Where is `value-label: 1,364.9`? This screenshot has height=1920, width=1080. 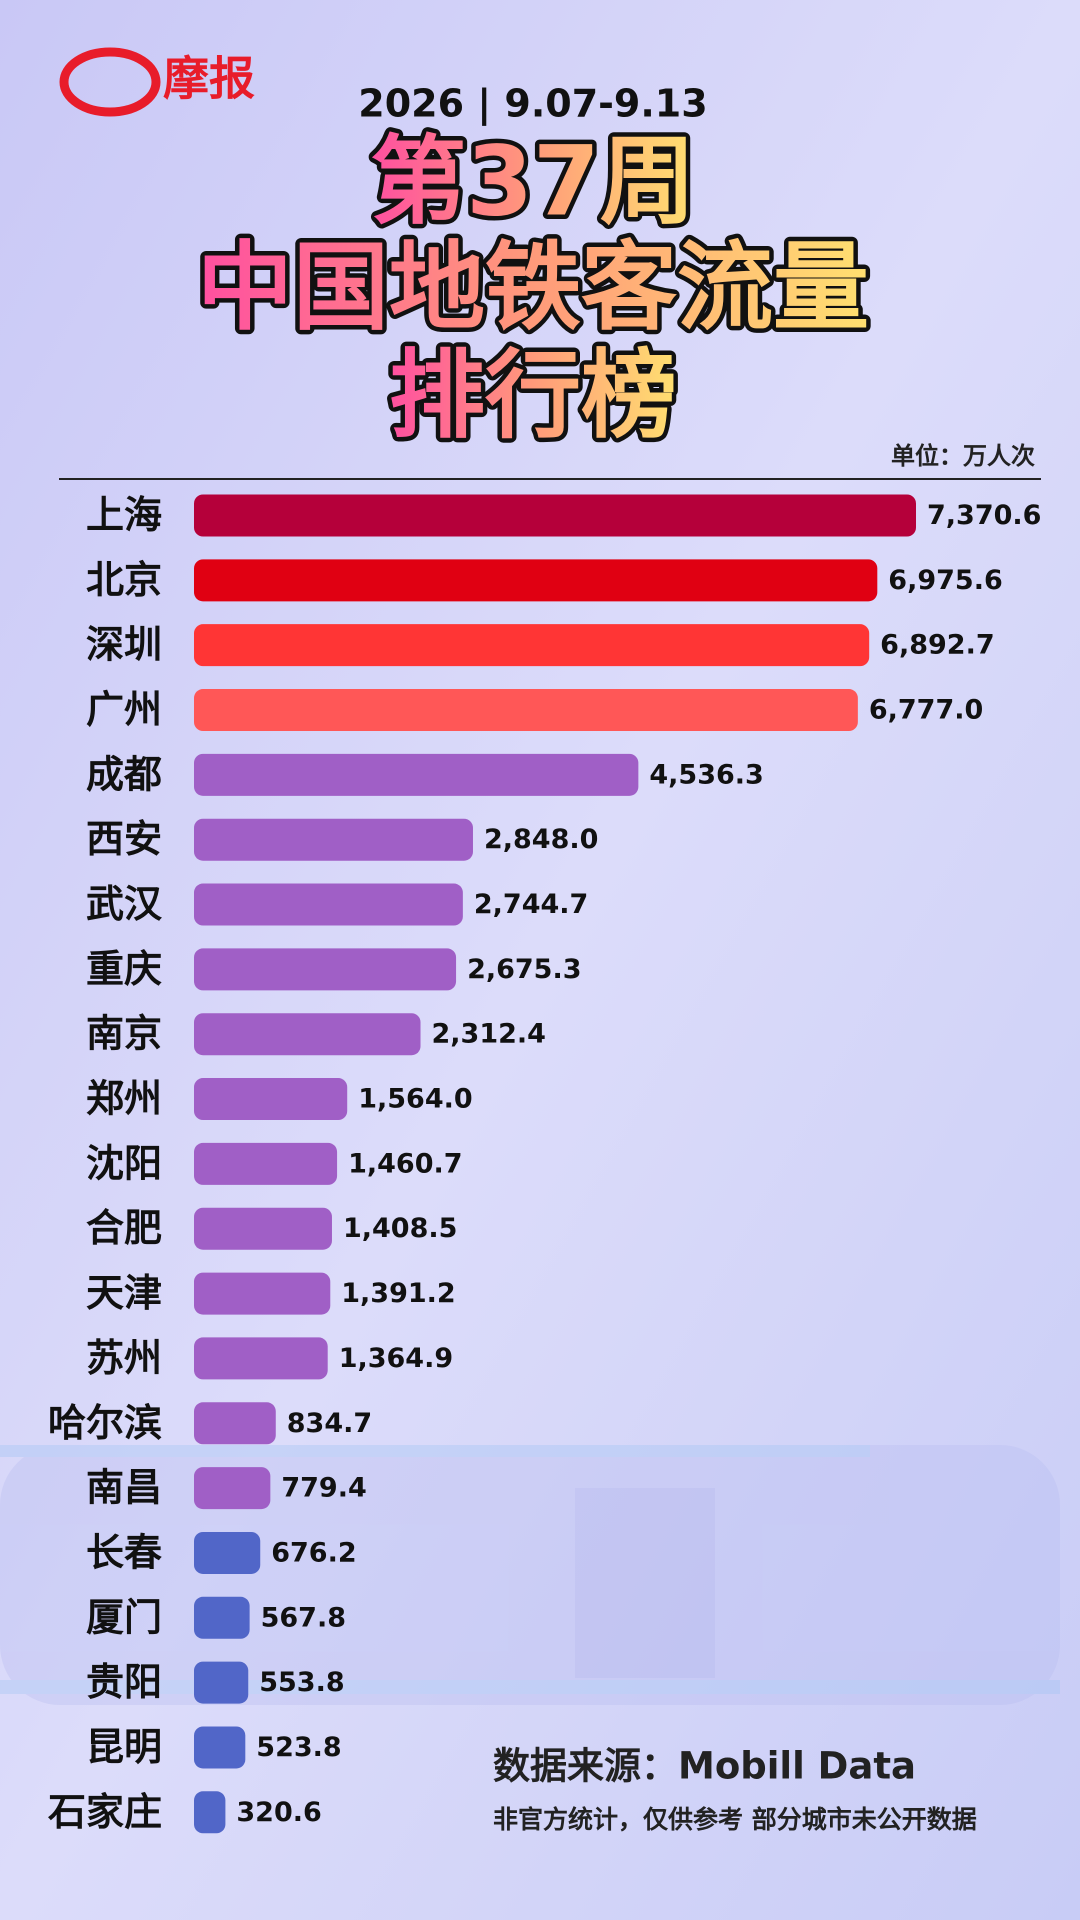 value-label: 1,364.9 is located at coordinates (396, 1358).